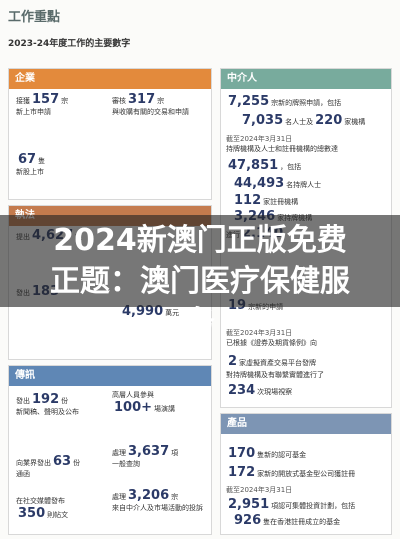 This screenshot has height=539, width=400. Describe the element at coordinates (306, 490) in the screenshot. I see `stat-item: 截至2024年3月31日` at that location.